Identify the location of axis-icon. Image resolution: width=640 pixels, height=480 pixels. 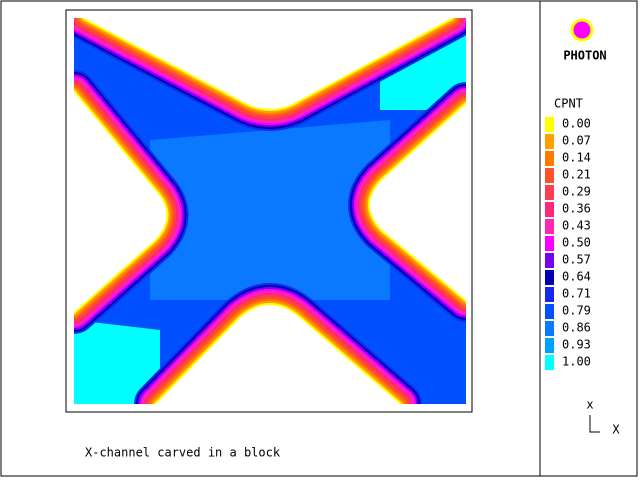
(594, 424).